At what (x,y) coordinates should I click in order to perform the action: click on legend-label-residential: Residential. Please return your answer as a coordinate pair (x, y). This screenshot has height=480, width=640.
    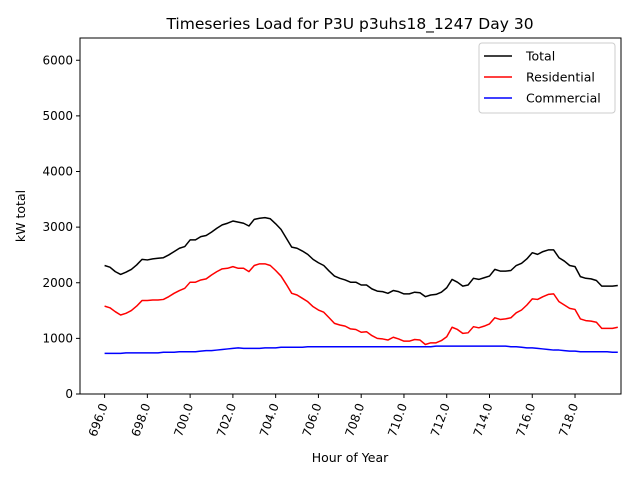
    Looking at the image, I should click on (560, 77).